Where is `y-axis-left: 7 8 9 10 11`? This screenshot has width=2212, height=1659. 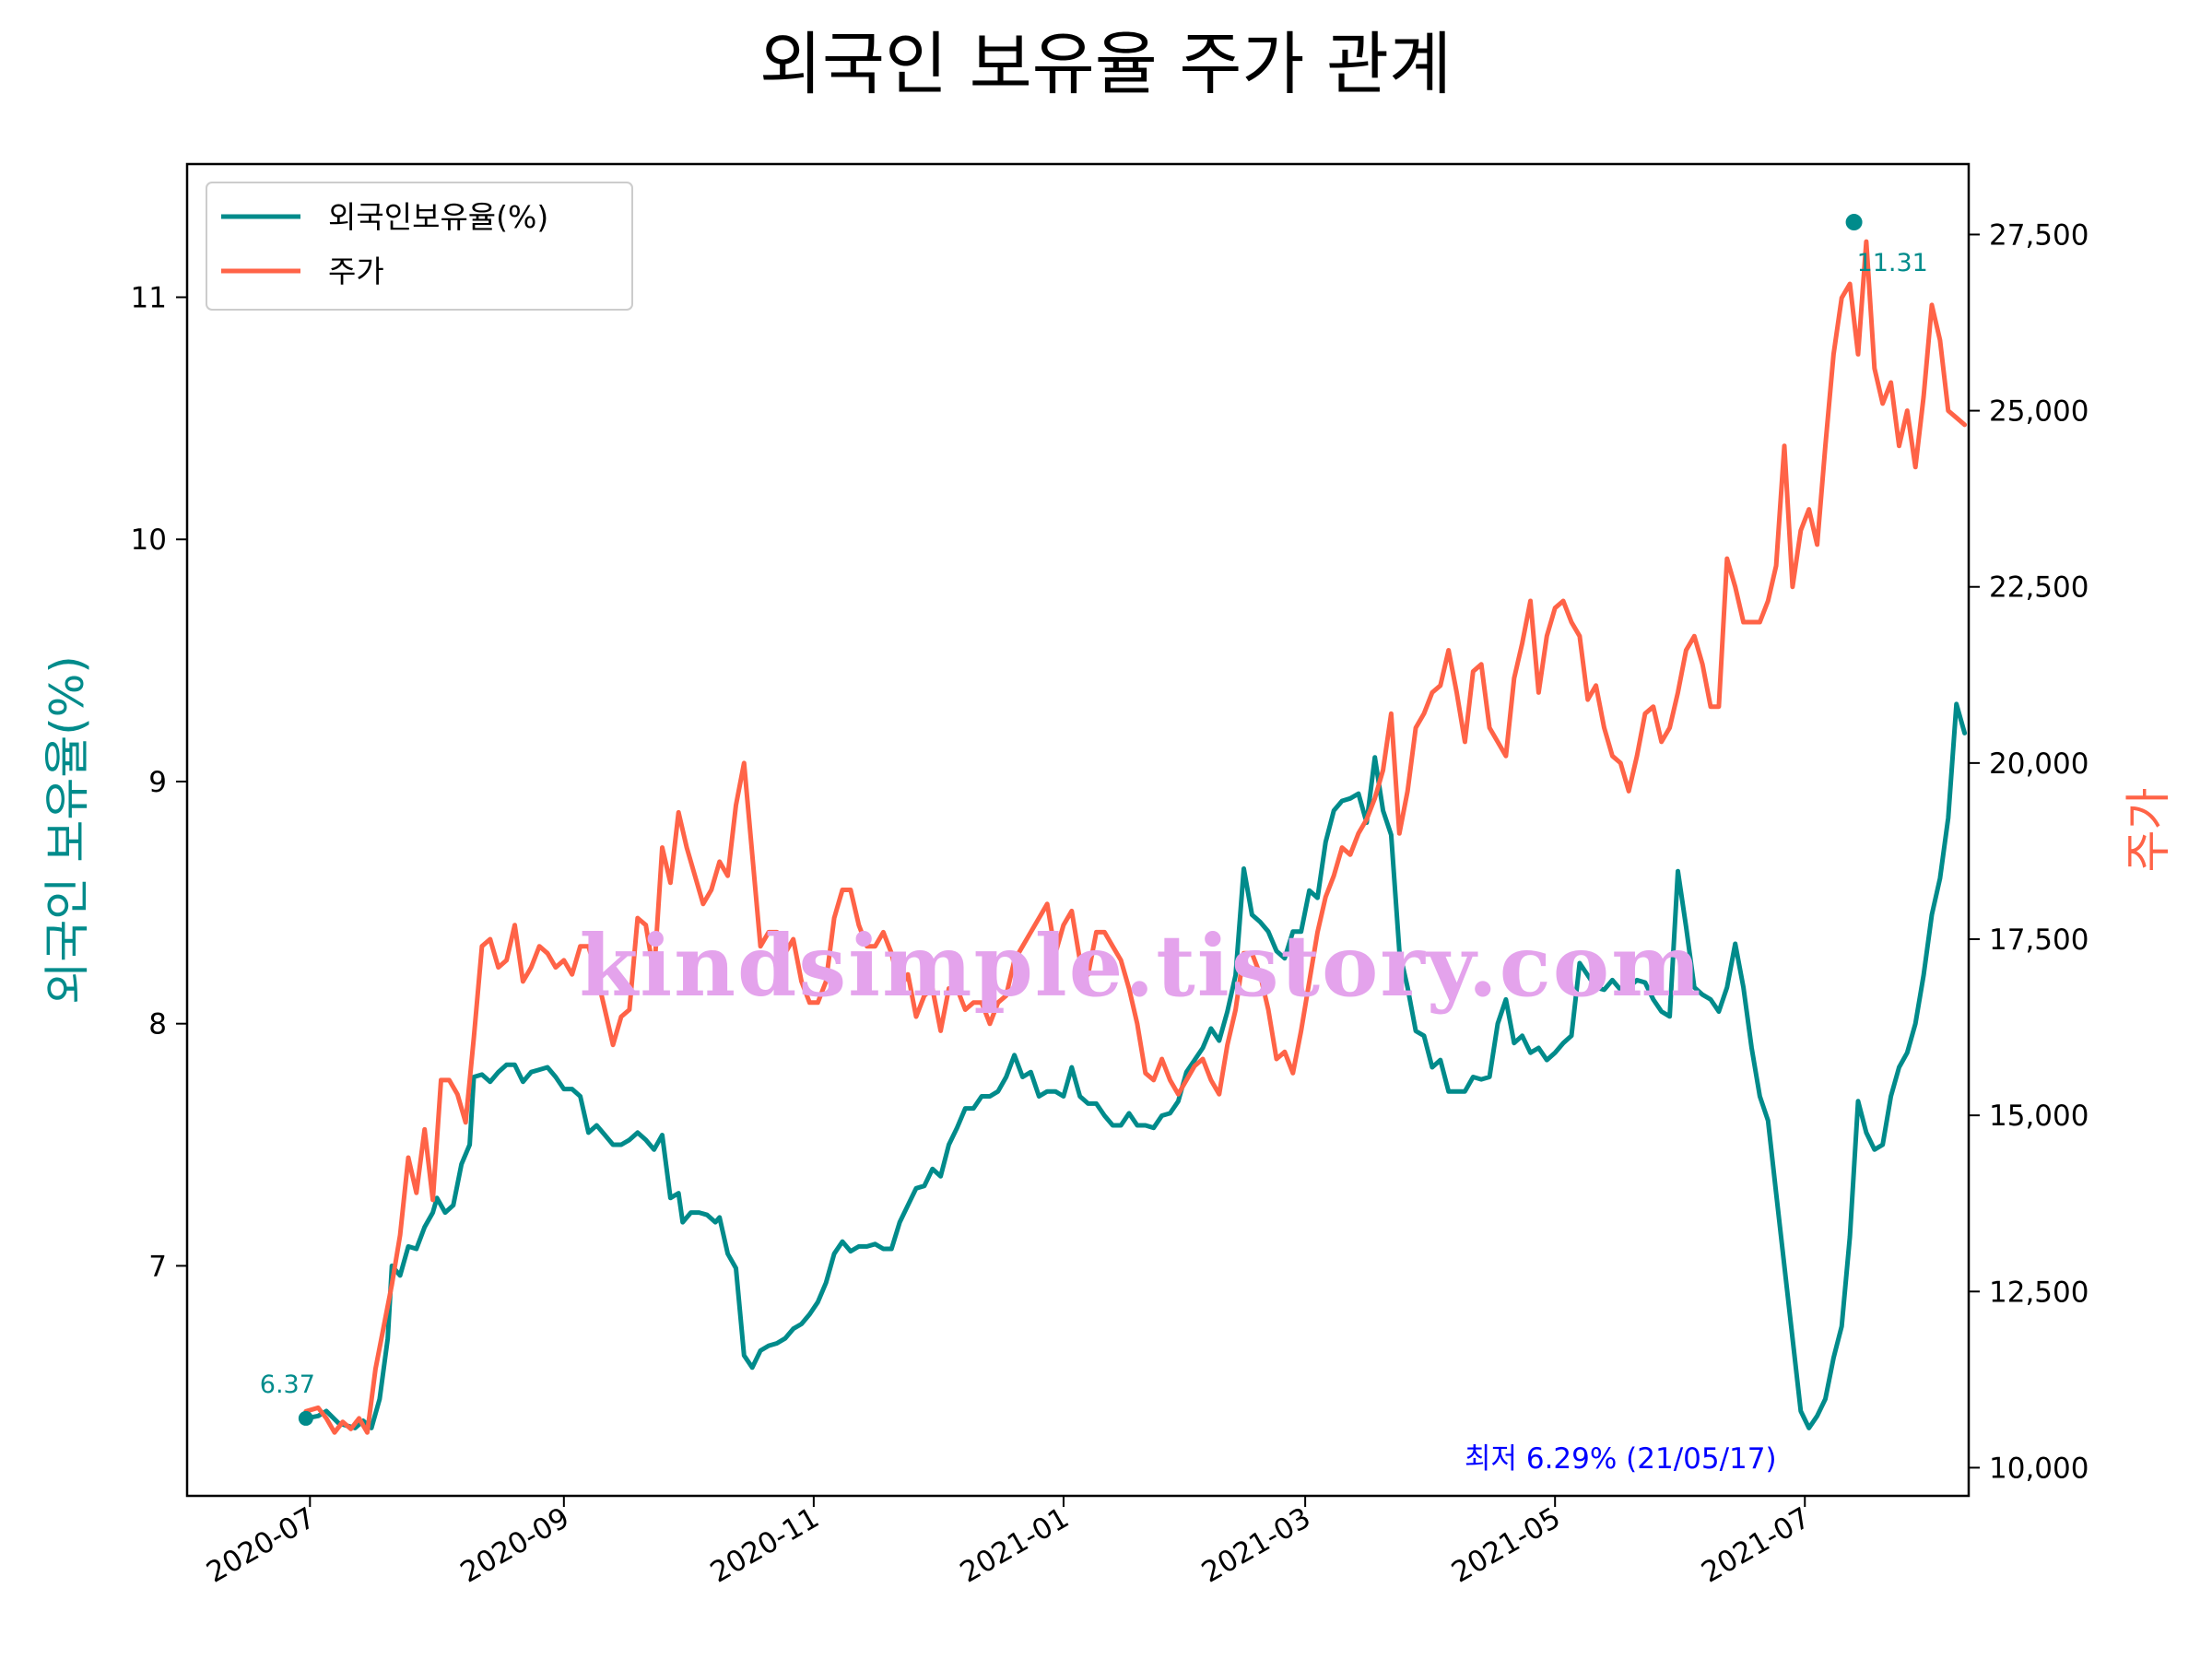
y-axis-left: 7 8 9 10 11 is located at coordinates (159, 782).